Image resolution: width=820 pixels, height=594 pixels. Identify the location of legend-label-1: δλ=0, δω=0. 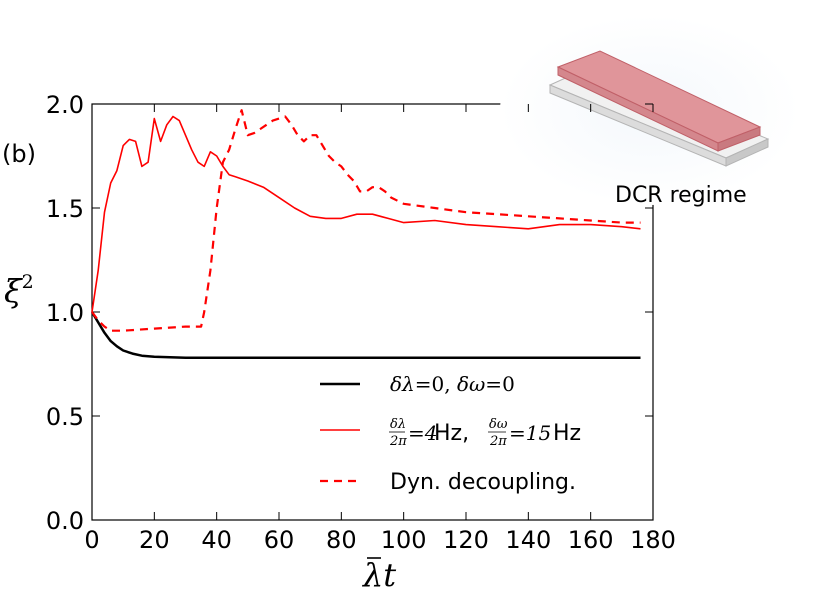
(452, 384).